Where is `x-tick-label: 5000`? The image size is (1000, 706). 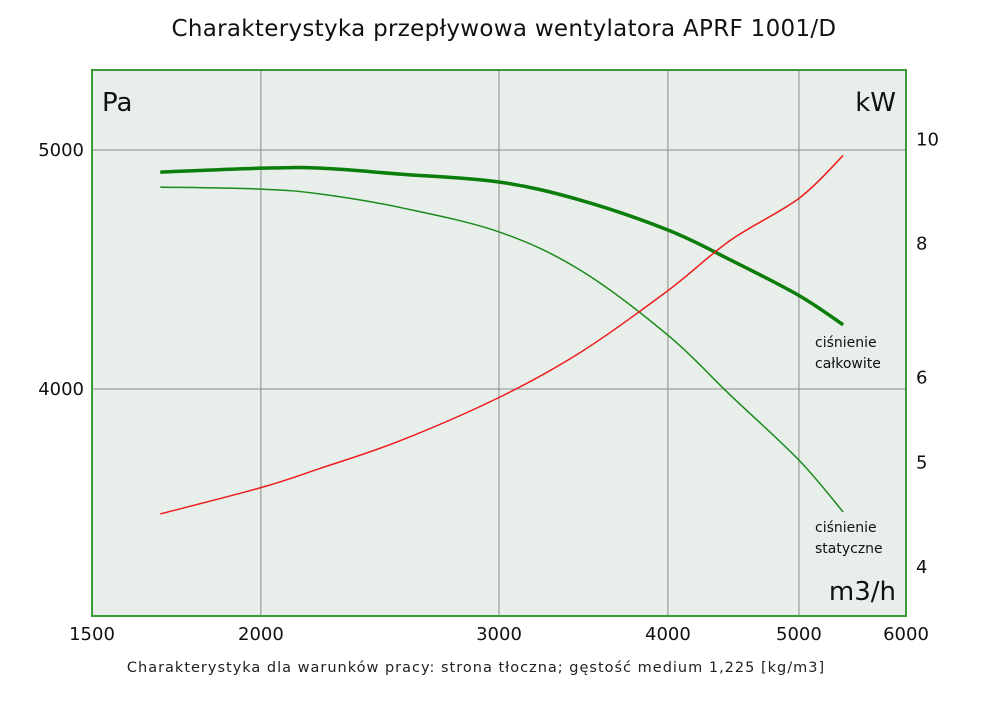 x-tick-label: 5000 is located at coordinates (799, 634).